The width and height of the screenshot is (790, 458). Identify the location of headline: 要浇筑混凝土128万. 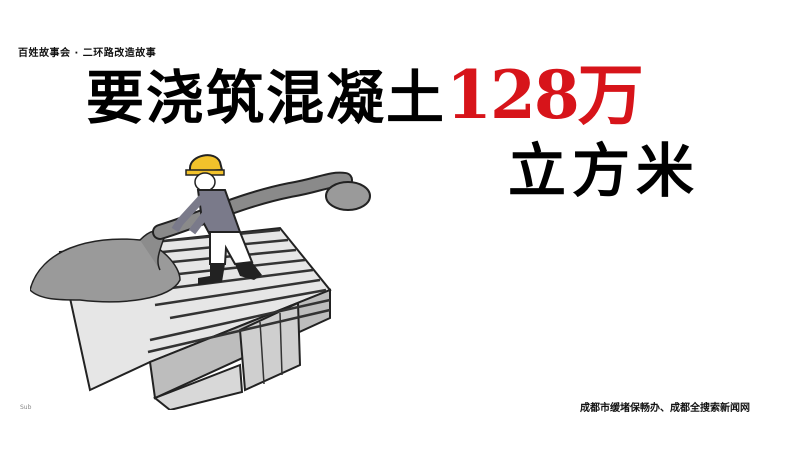
(365, 95).